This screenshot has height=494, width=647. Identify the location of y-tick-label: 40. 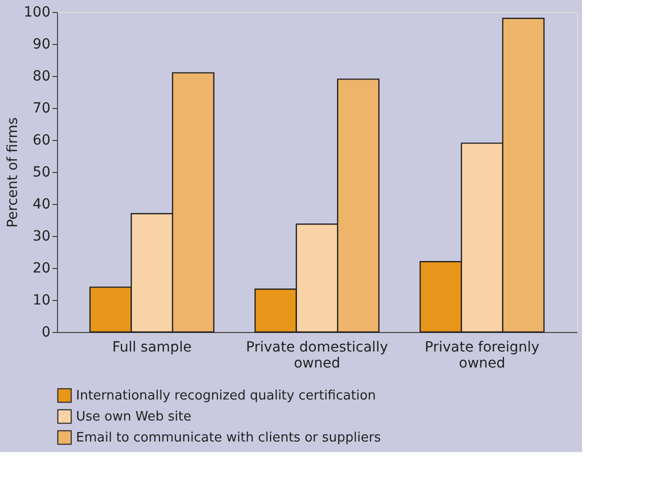
(41, 204).